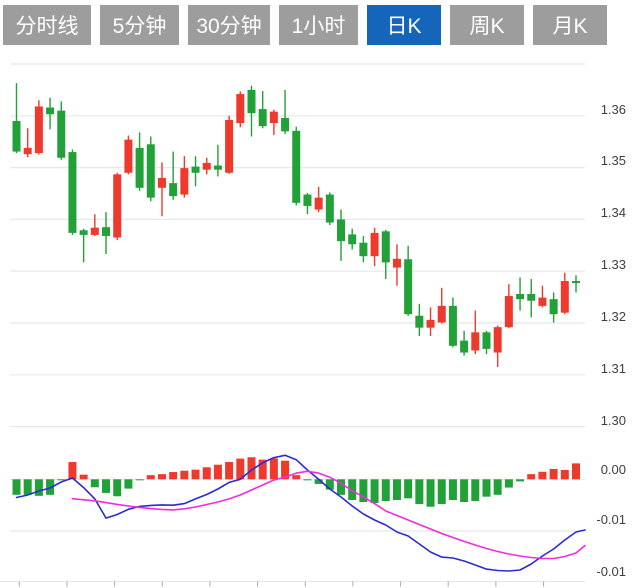  Describe the element at coordinates (611, 519) in the screenshot. I see `macd-axis-label-mid: -0.01` at that location.